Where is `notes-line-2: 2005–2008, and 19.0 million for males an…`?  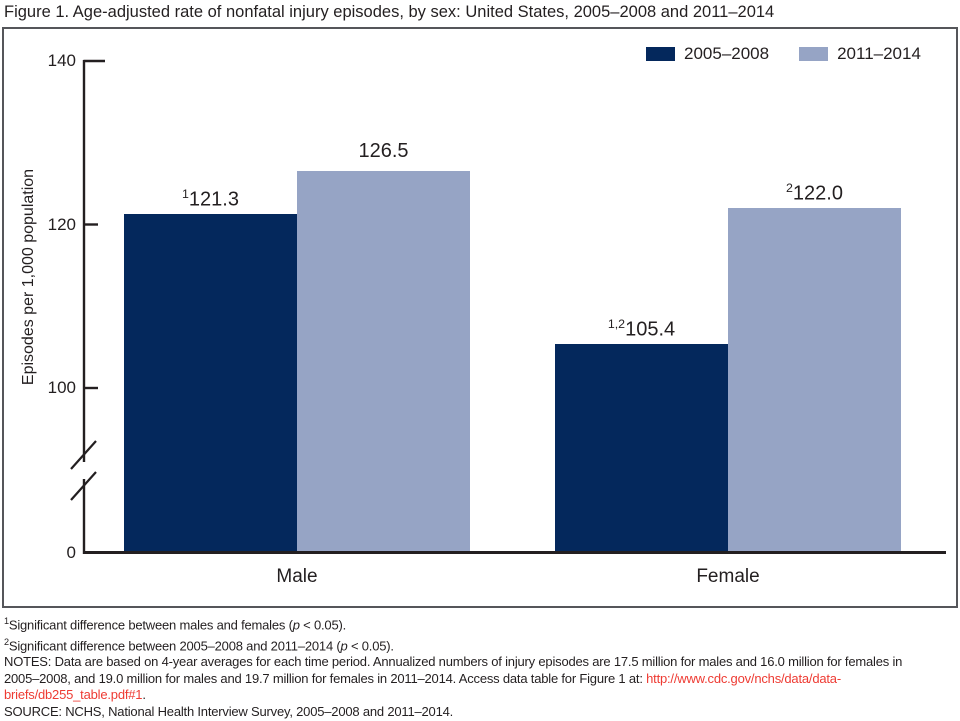 notes-line-2: 2005–2008, and 19.0 million for males an… is located at coordinates (481, 679).